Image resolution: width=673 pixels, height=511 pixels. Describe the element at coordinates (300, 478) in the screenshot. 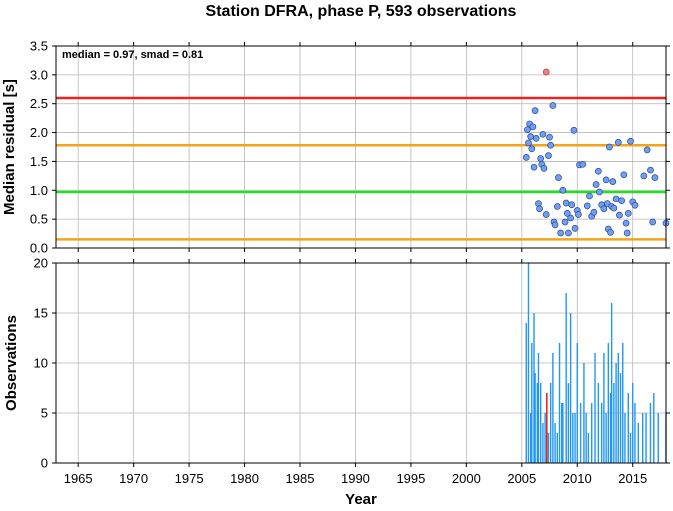

I see `x-tick-label: 1985` at that location.